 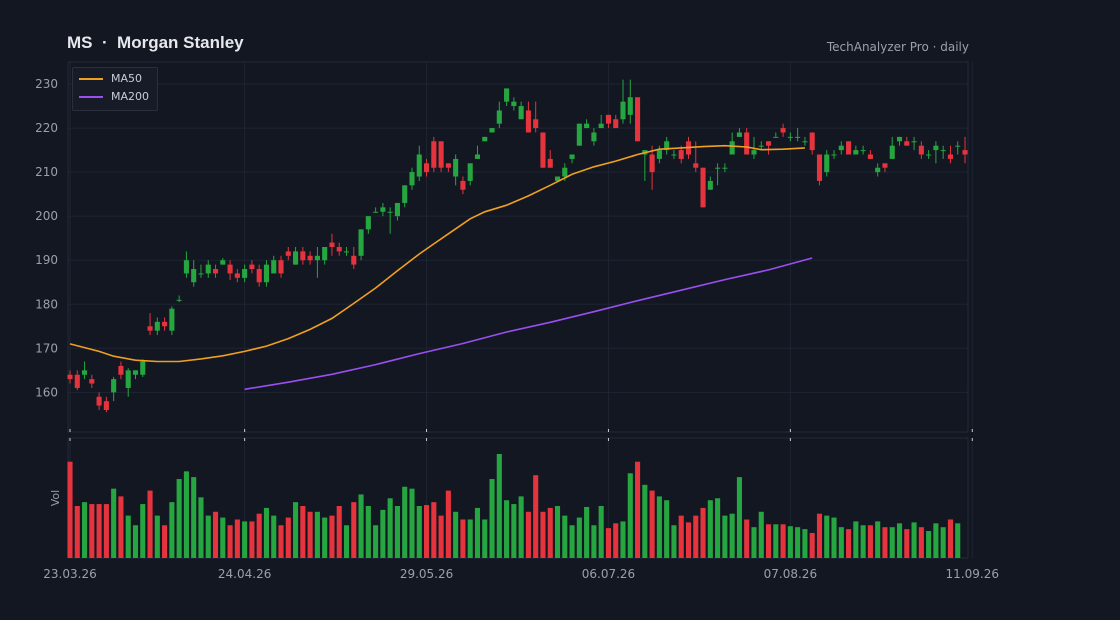 I want to click on volume-axis-label: Vol, so click(x=55, y=498).